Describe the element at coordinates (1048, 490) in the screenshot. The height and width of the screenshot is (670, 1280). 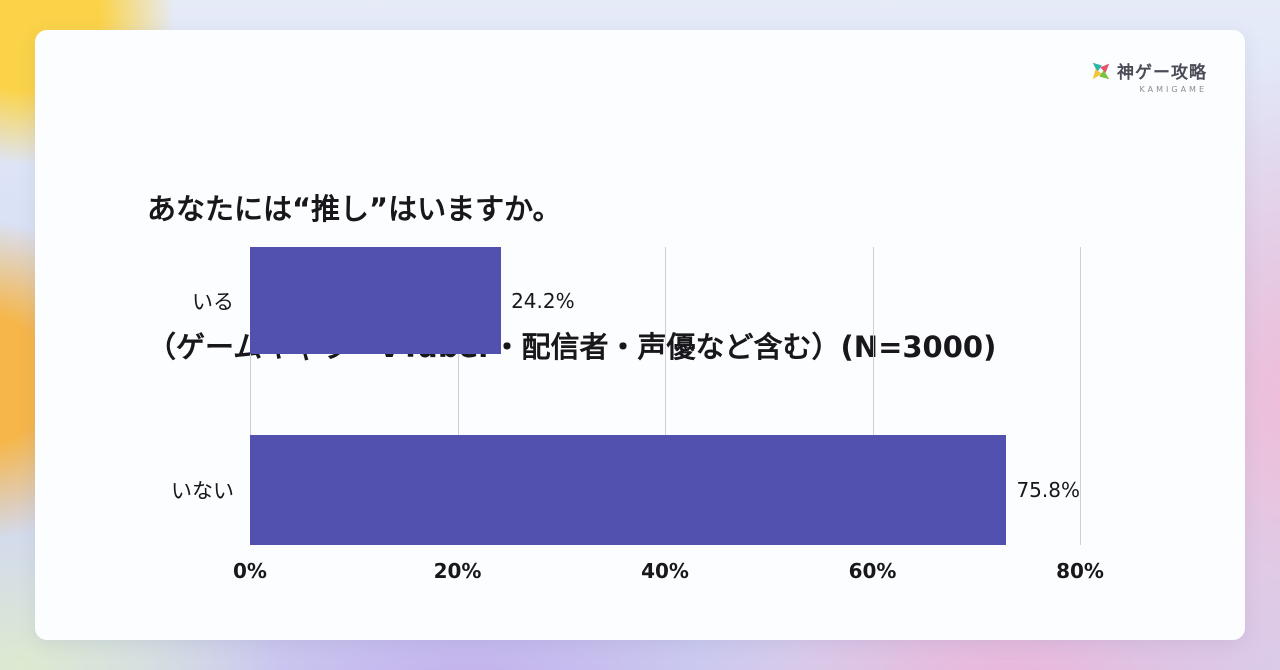
I see `value-label-inai: 75.8%` at that location.